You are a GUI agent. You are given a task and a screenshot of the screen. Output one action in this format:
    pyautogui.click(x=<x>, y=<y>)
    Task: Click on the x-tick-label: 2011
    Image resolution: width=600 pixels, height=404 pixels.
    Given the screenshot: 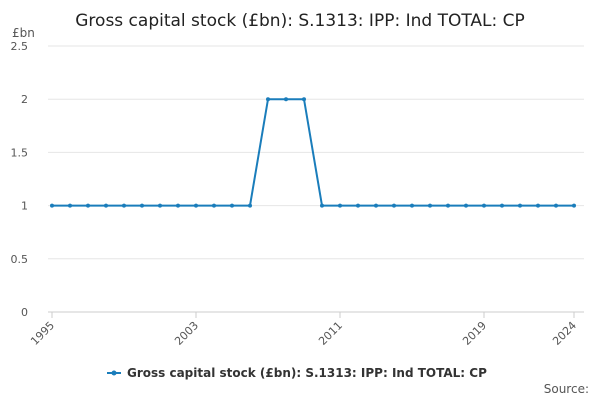 What is the action you would take?
    pyautogui.click(x=330, y=333)
    